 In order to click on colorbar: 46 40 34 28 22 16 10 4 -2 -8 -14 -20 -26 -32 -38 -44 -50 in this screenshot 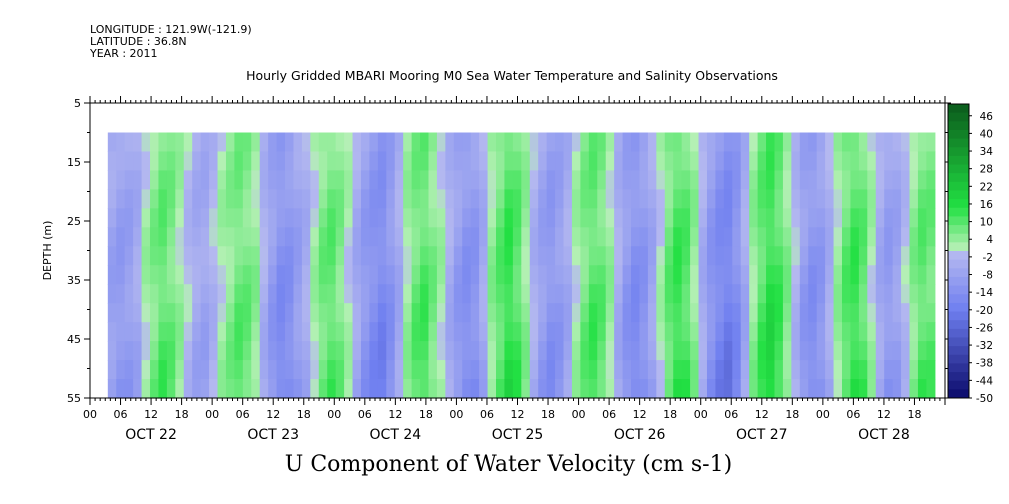, I will do `click(970, 254)`.